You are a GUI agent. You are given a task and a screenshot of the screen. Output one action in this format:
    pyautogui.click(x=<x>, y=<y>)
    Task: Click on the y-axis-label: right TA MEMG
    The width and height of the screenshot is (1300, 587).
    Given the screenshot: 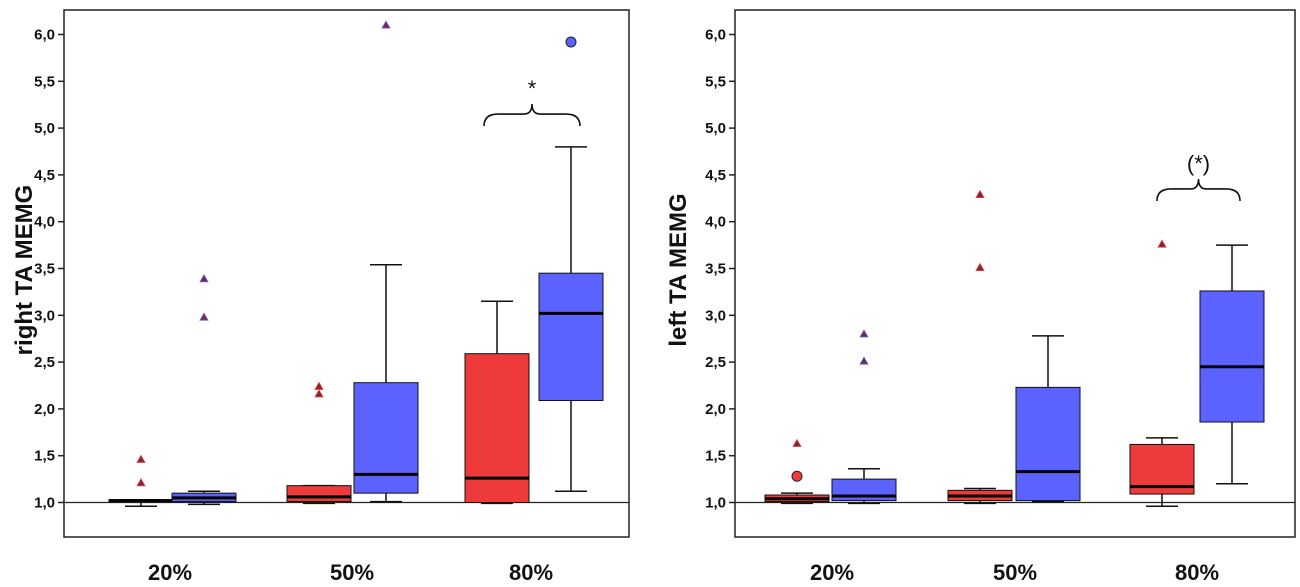 What is the action you would take?
    pyautogui.click(x=24, y=270)
    